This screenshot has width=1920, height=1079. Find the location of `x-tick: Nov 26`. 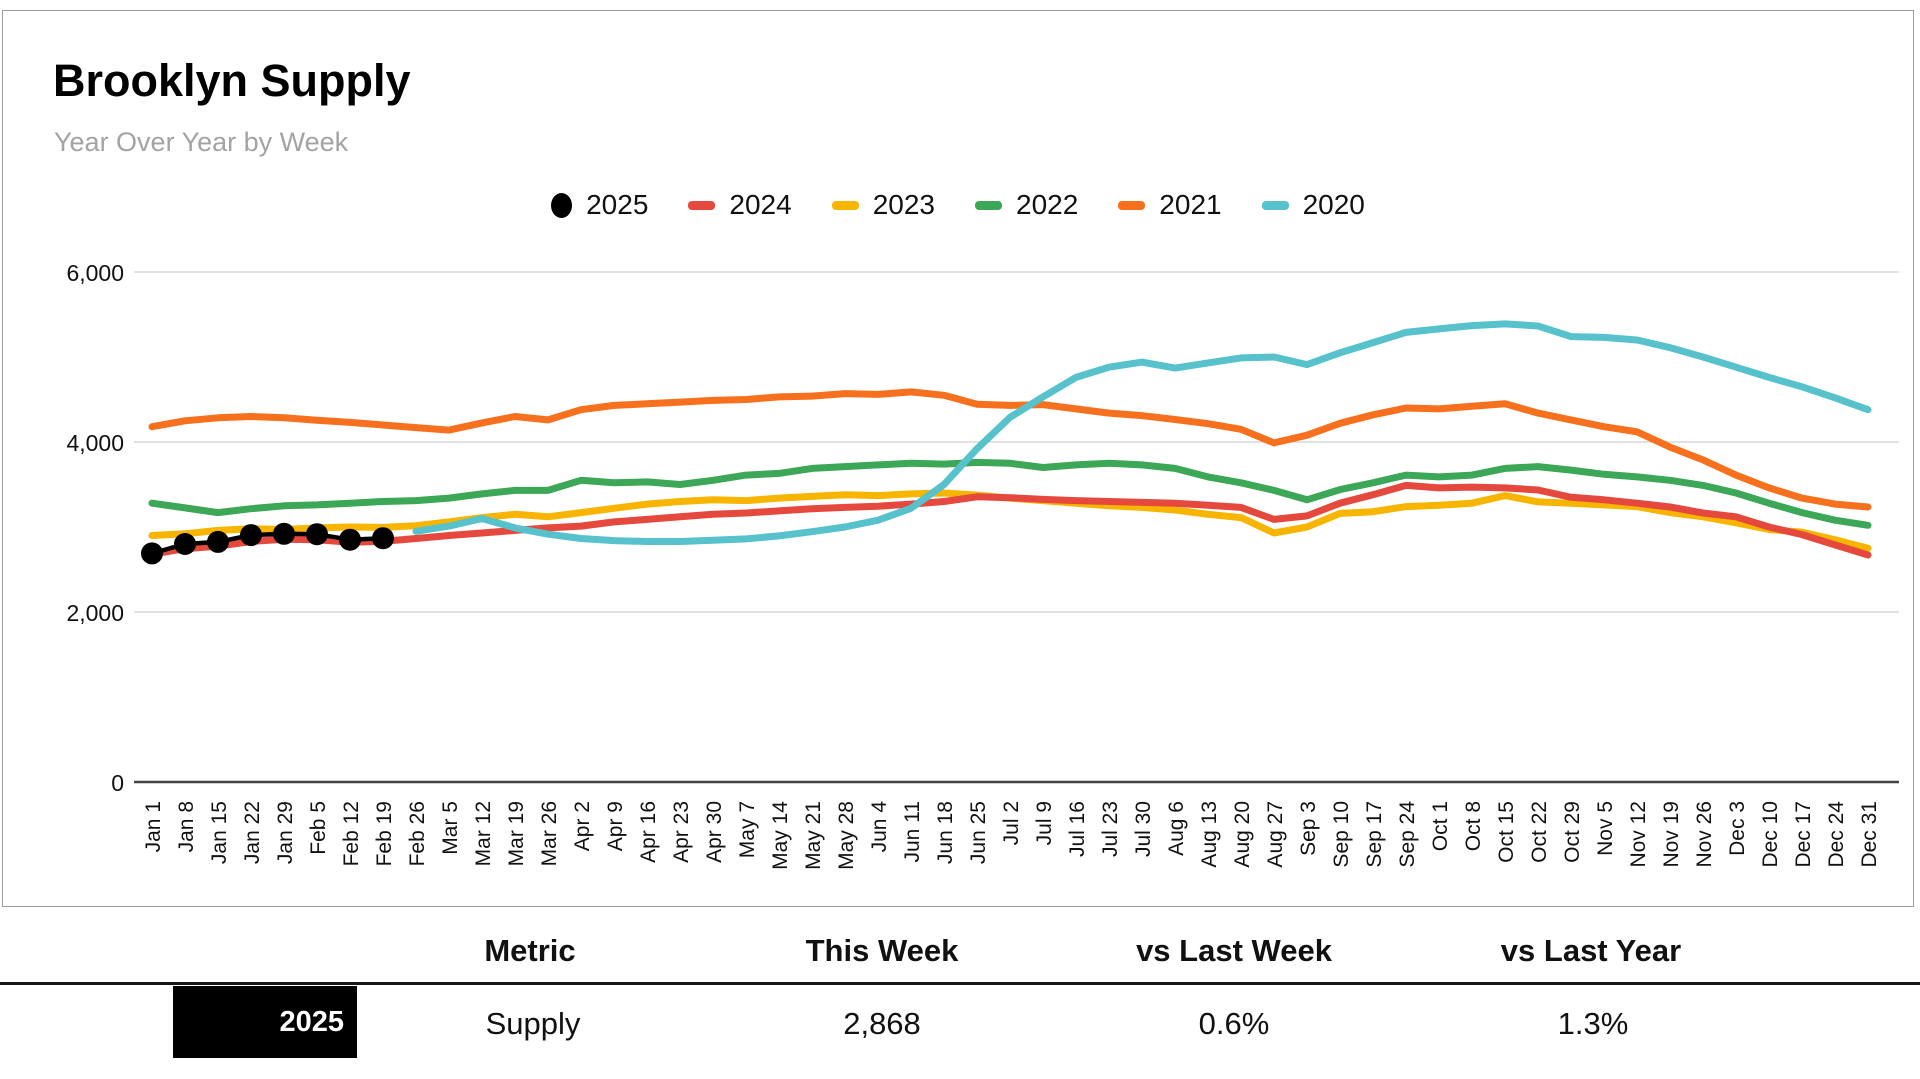

x-tick: Nov 26 is located at coordinates (1704, 834).